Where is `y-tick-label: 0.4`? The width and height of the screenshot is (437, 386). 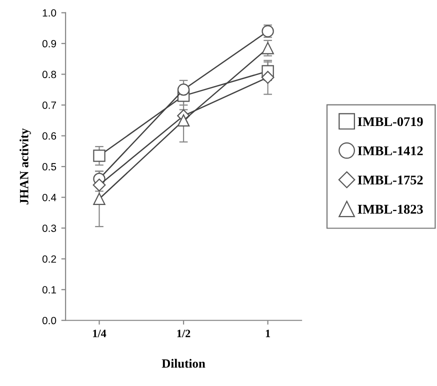
y-tick-label: 0.4 is located at coordinates (49, 198).